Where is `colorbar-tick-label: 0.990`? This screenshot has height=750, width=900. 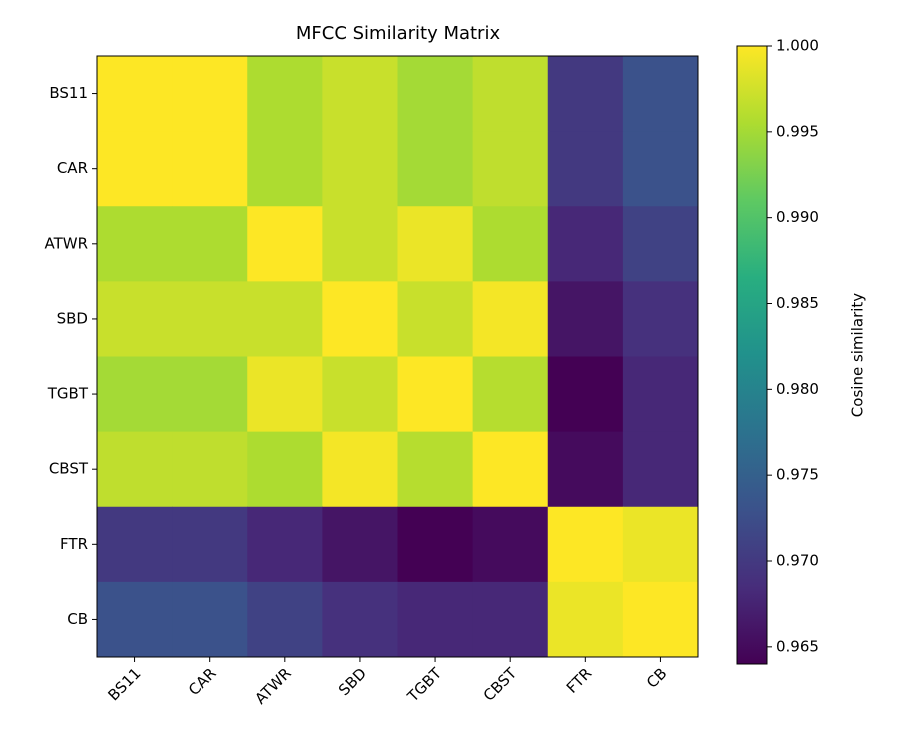
colorbar-tick-label: 0.990 is located at coordinates (797, 217).